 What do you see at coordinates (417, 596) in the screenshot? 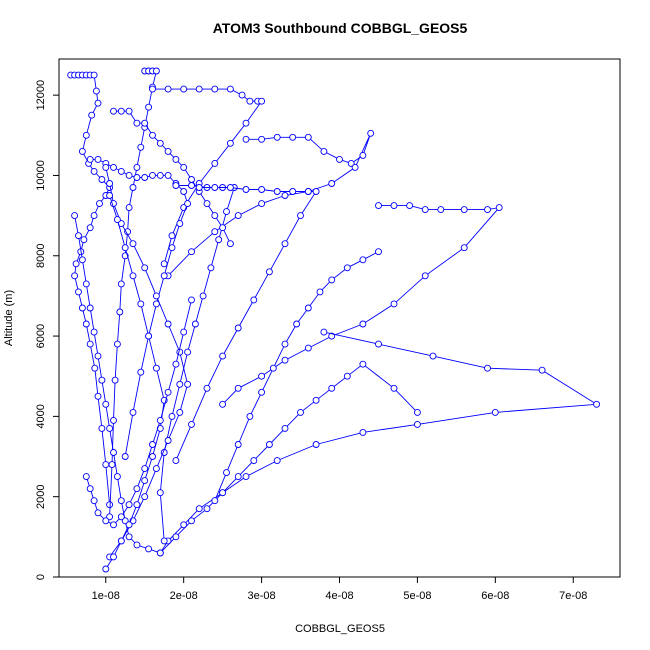
I see `x-tick-label-4: 5e-08` at bounding box center [417, 596].